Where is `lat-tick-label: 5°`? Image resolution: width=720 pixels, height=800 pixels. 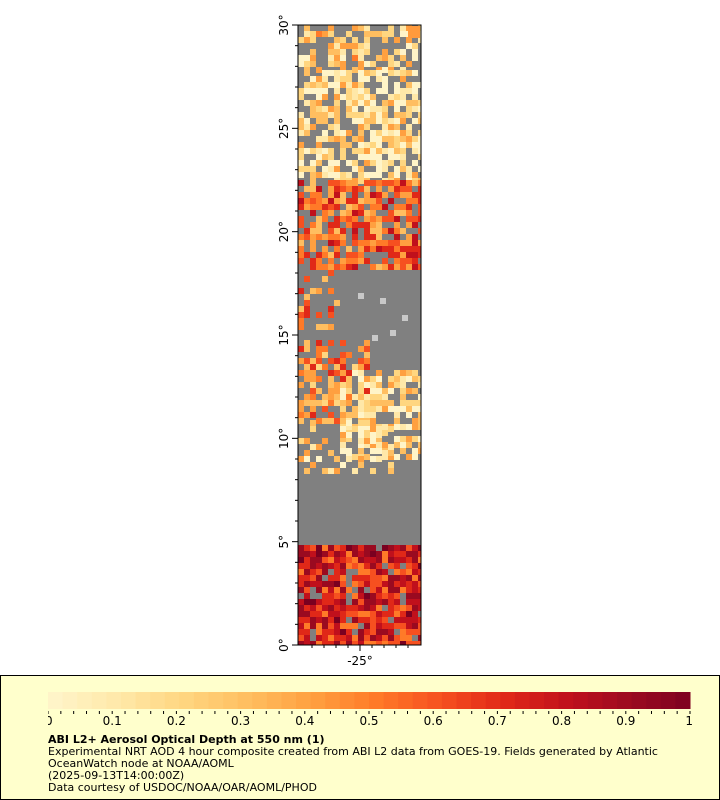
lat-tick-label: 5° is located at coordinates (284, 542).